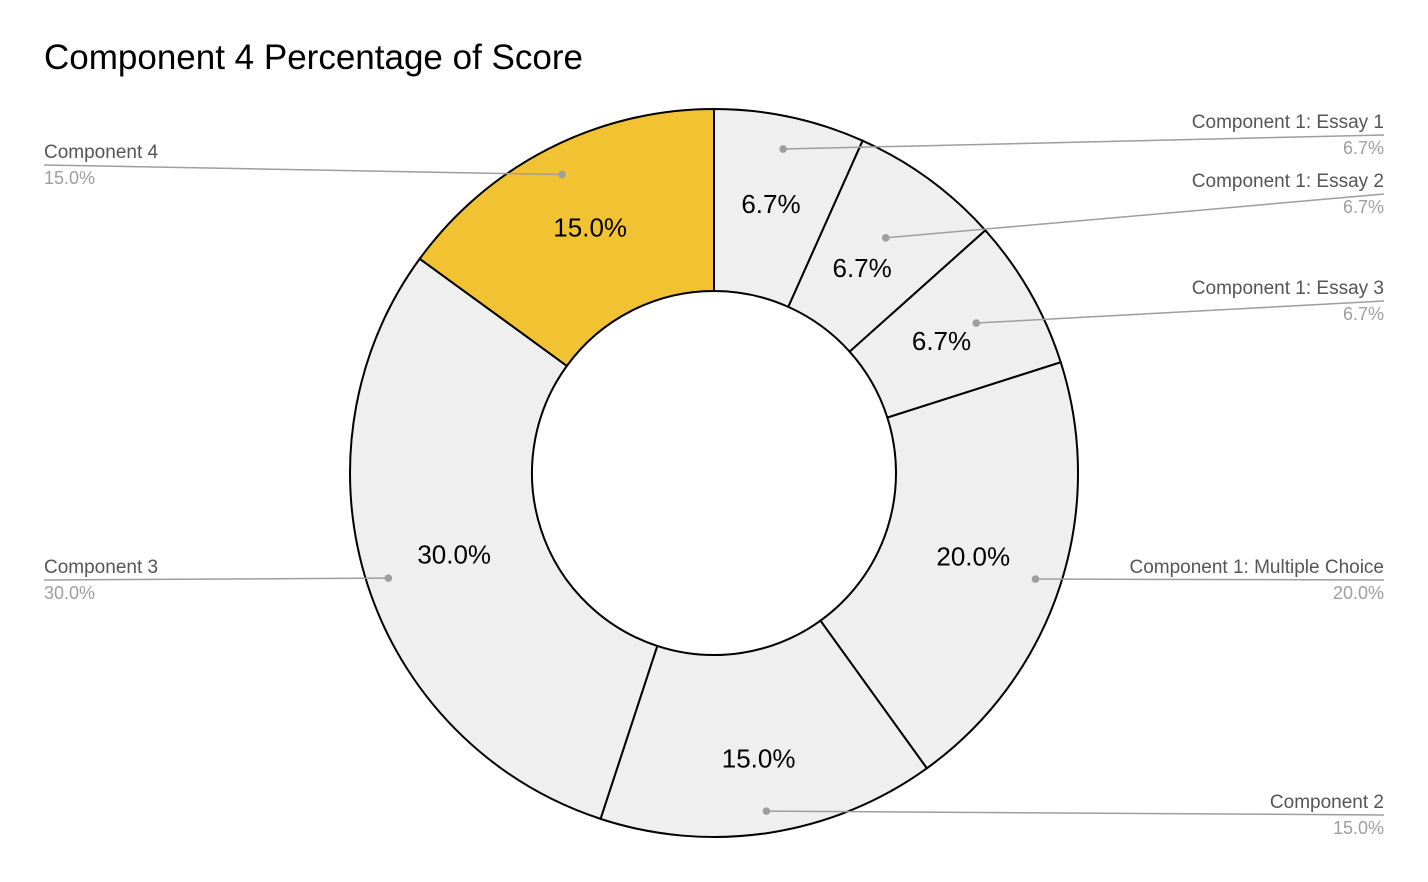  Describe the element at coordinates (1363, 207) in the screenshot. I see `legend-value-component-1-essay-2: 6.7%` at that location.